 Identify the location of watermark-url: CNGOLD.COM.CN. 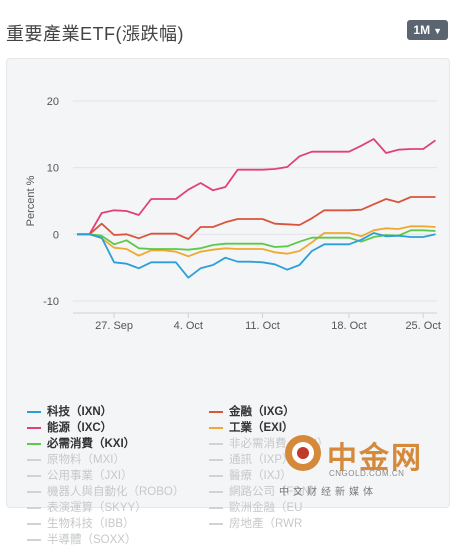
(367, 473).